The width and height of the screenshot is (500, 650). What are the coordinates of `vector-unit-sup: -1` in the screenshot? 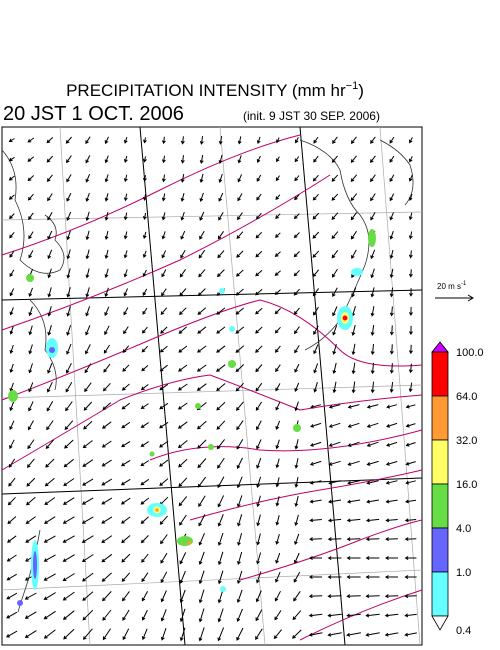 It's located at (464, 284).